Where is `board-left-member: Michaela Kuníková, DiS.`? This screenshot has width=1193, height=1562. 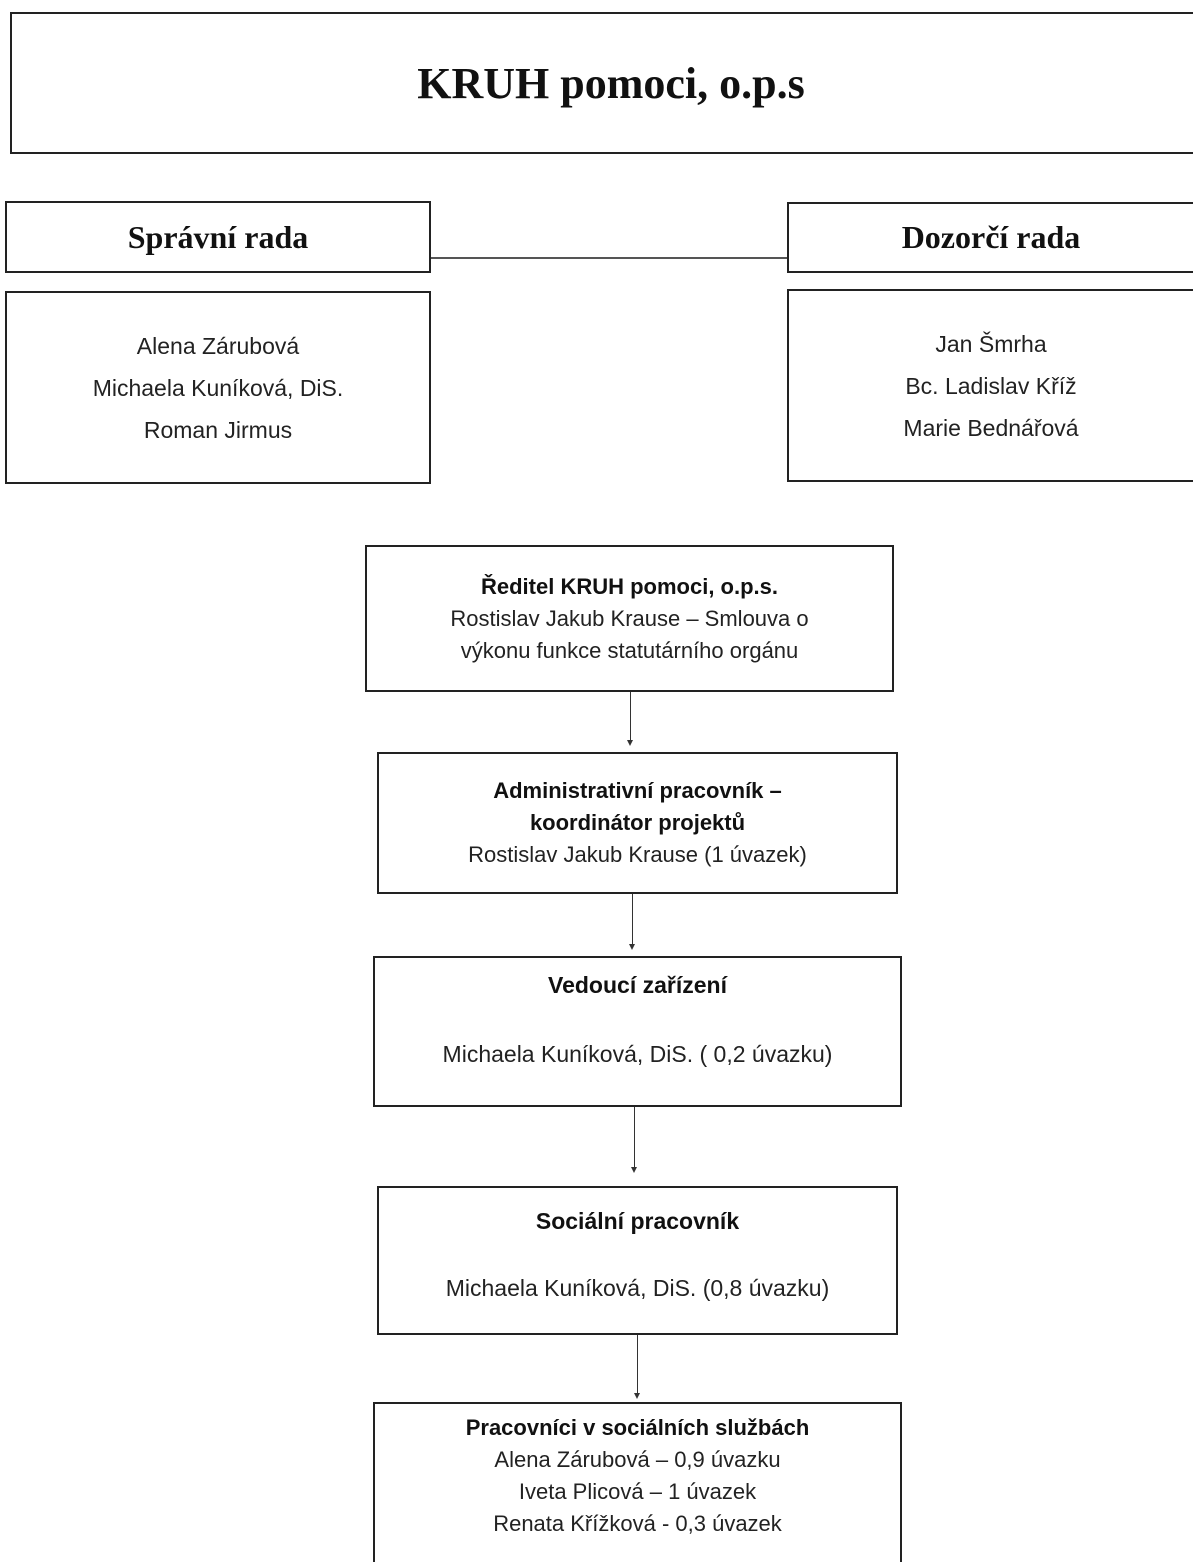 board-left-member: Michaela Kuníková, DiS. is located at coordinates (218, 387).